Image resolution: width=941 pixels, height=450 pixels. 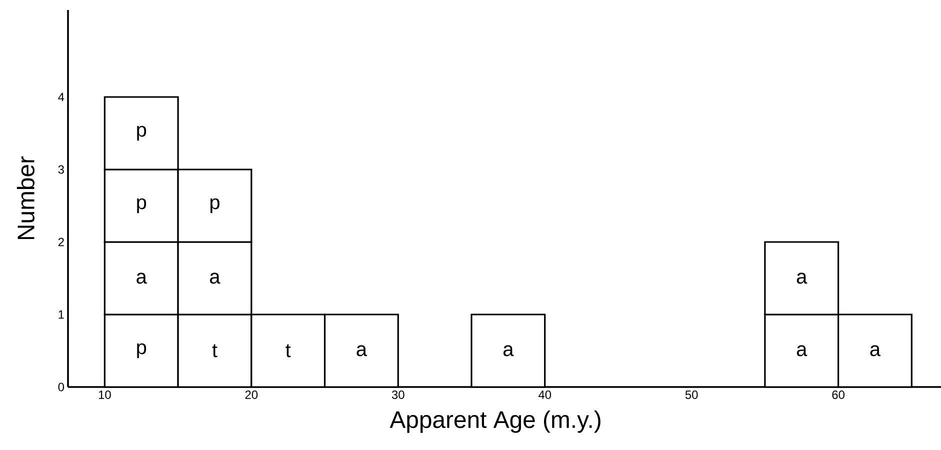 I want to click on y-axis-title: Number, so click(x=25, y=198).